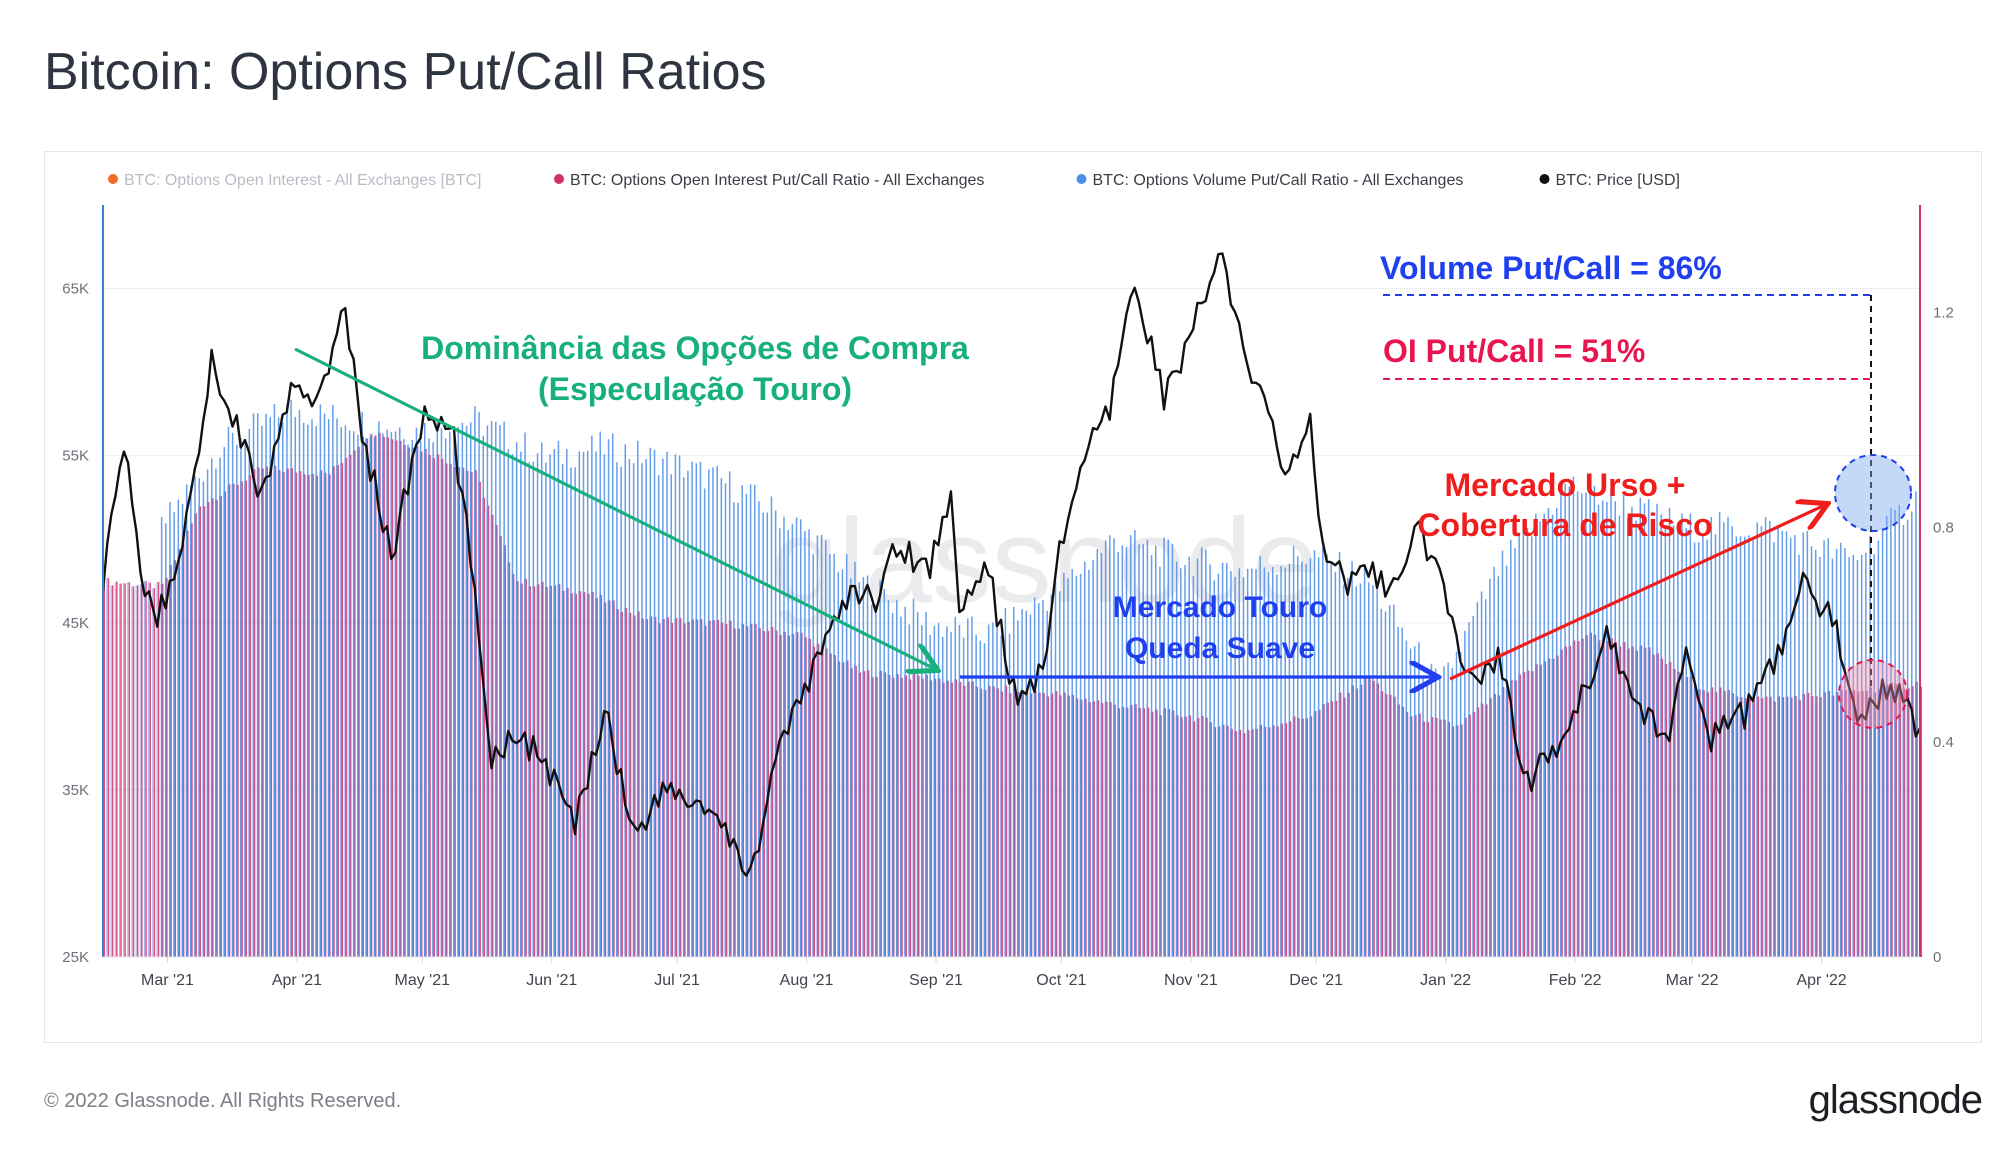  What do you see at coordinates (75, 790) in the screenshot?
I see `left-axis-tick-label: 35K` at bounding box center [75, 790].